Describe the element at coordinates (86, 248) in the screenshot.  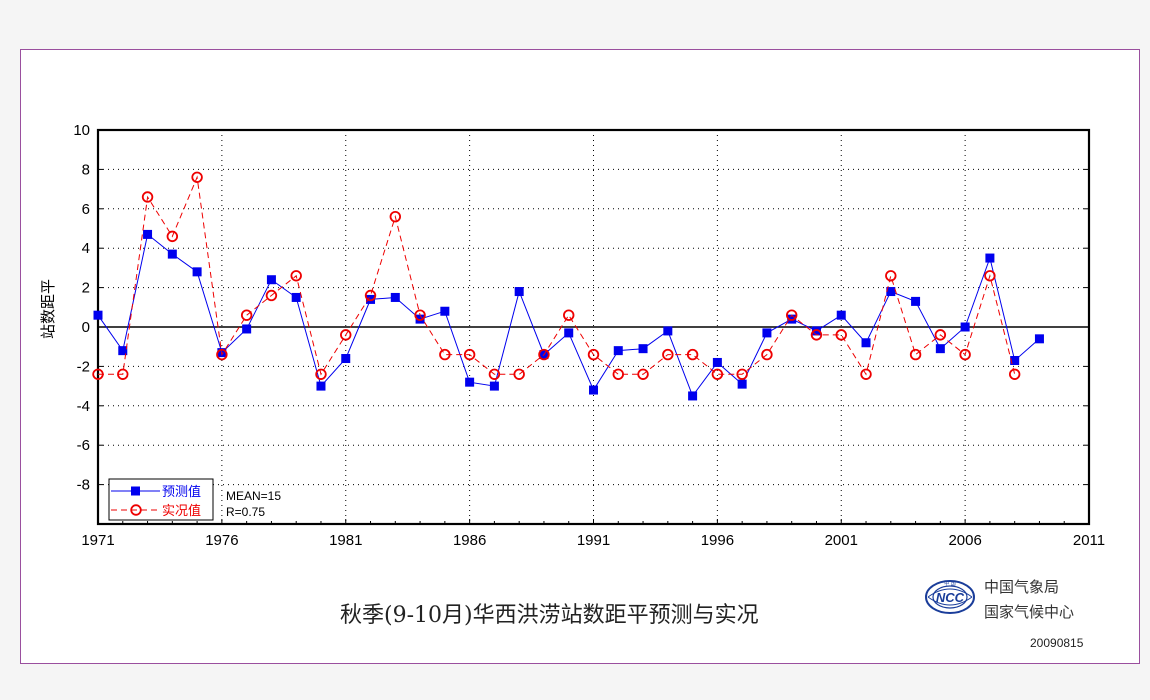
I see `y-tick-label: 4` at that location.